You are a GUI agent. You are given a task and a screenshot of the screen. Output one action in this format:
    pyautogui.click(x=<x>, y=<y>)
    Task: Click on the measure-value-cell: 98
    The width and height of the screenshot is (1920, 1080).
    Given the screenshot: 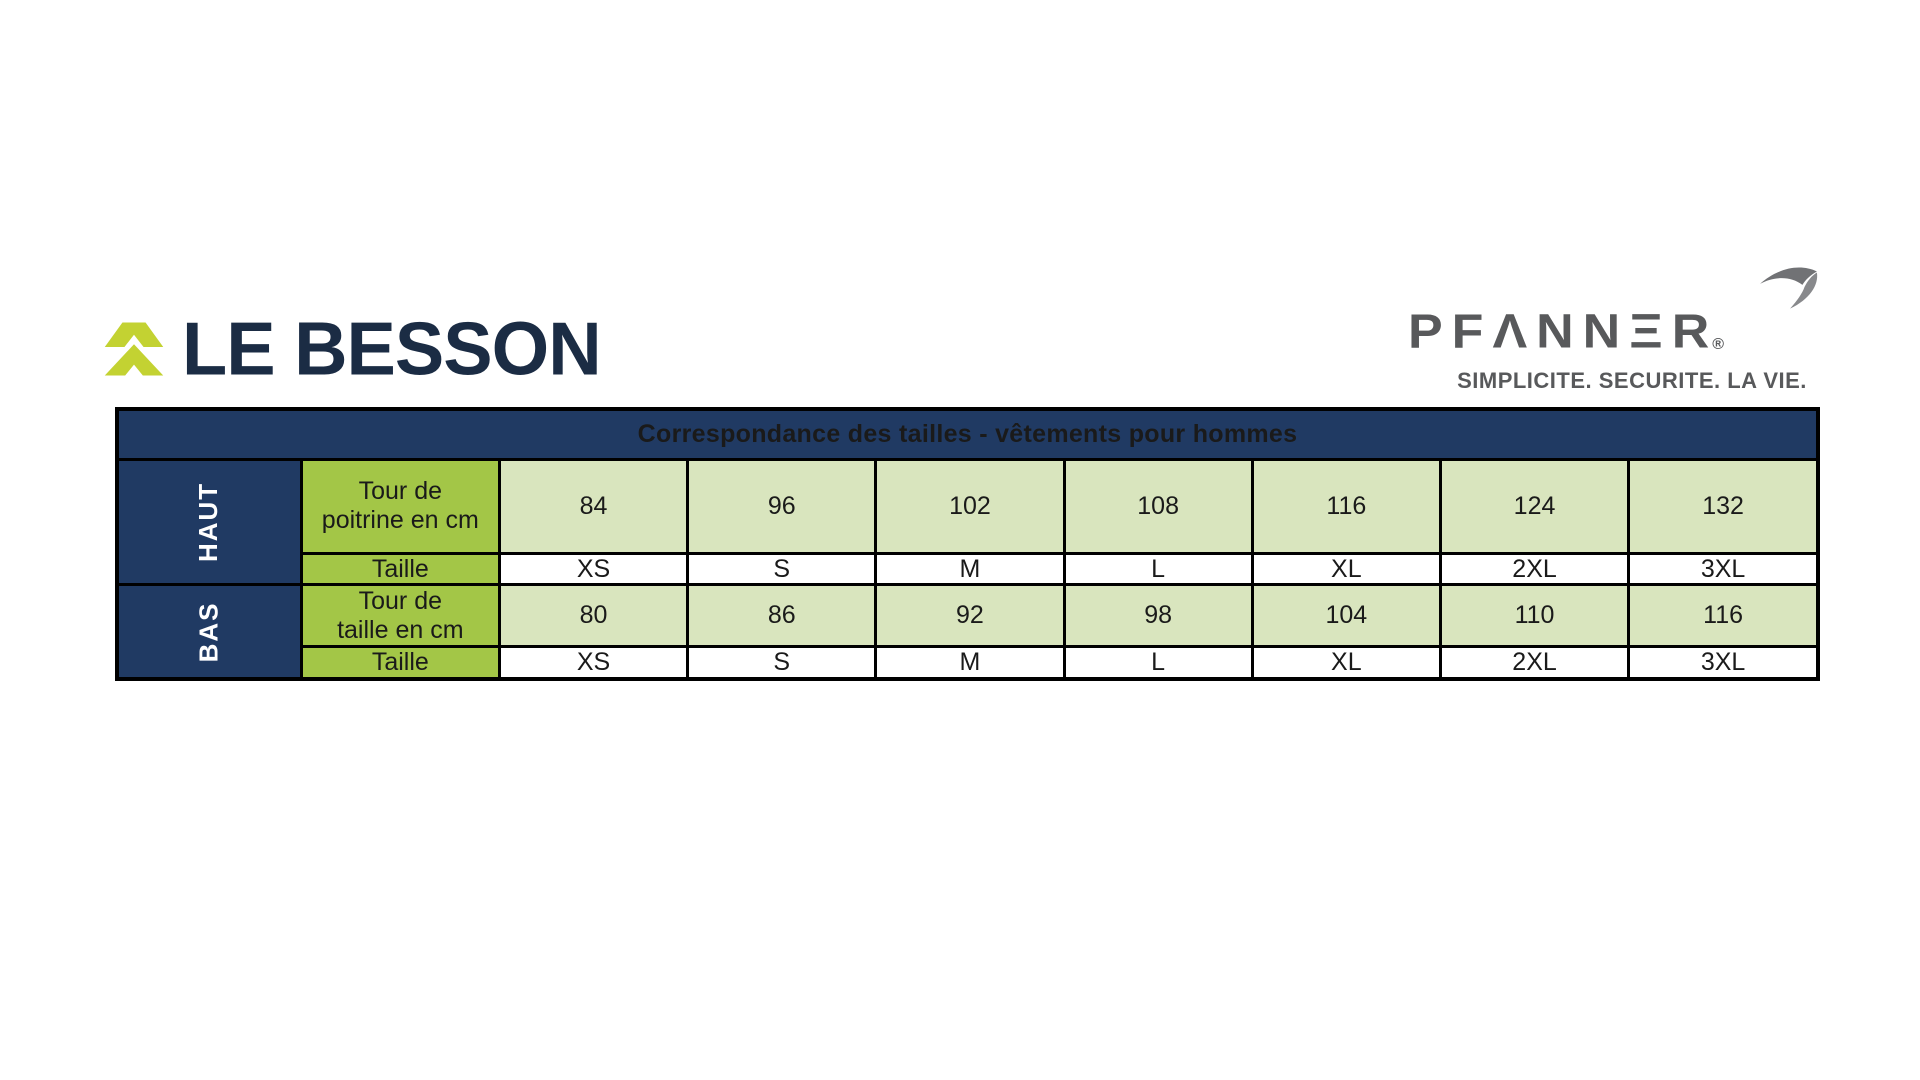 What is the action you would take?
    pyautogui.click(x=1158, y=616)
    